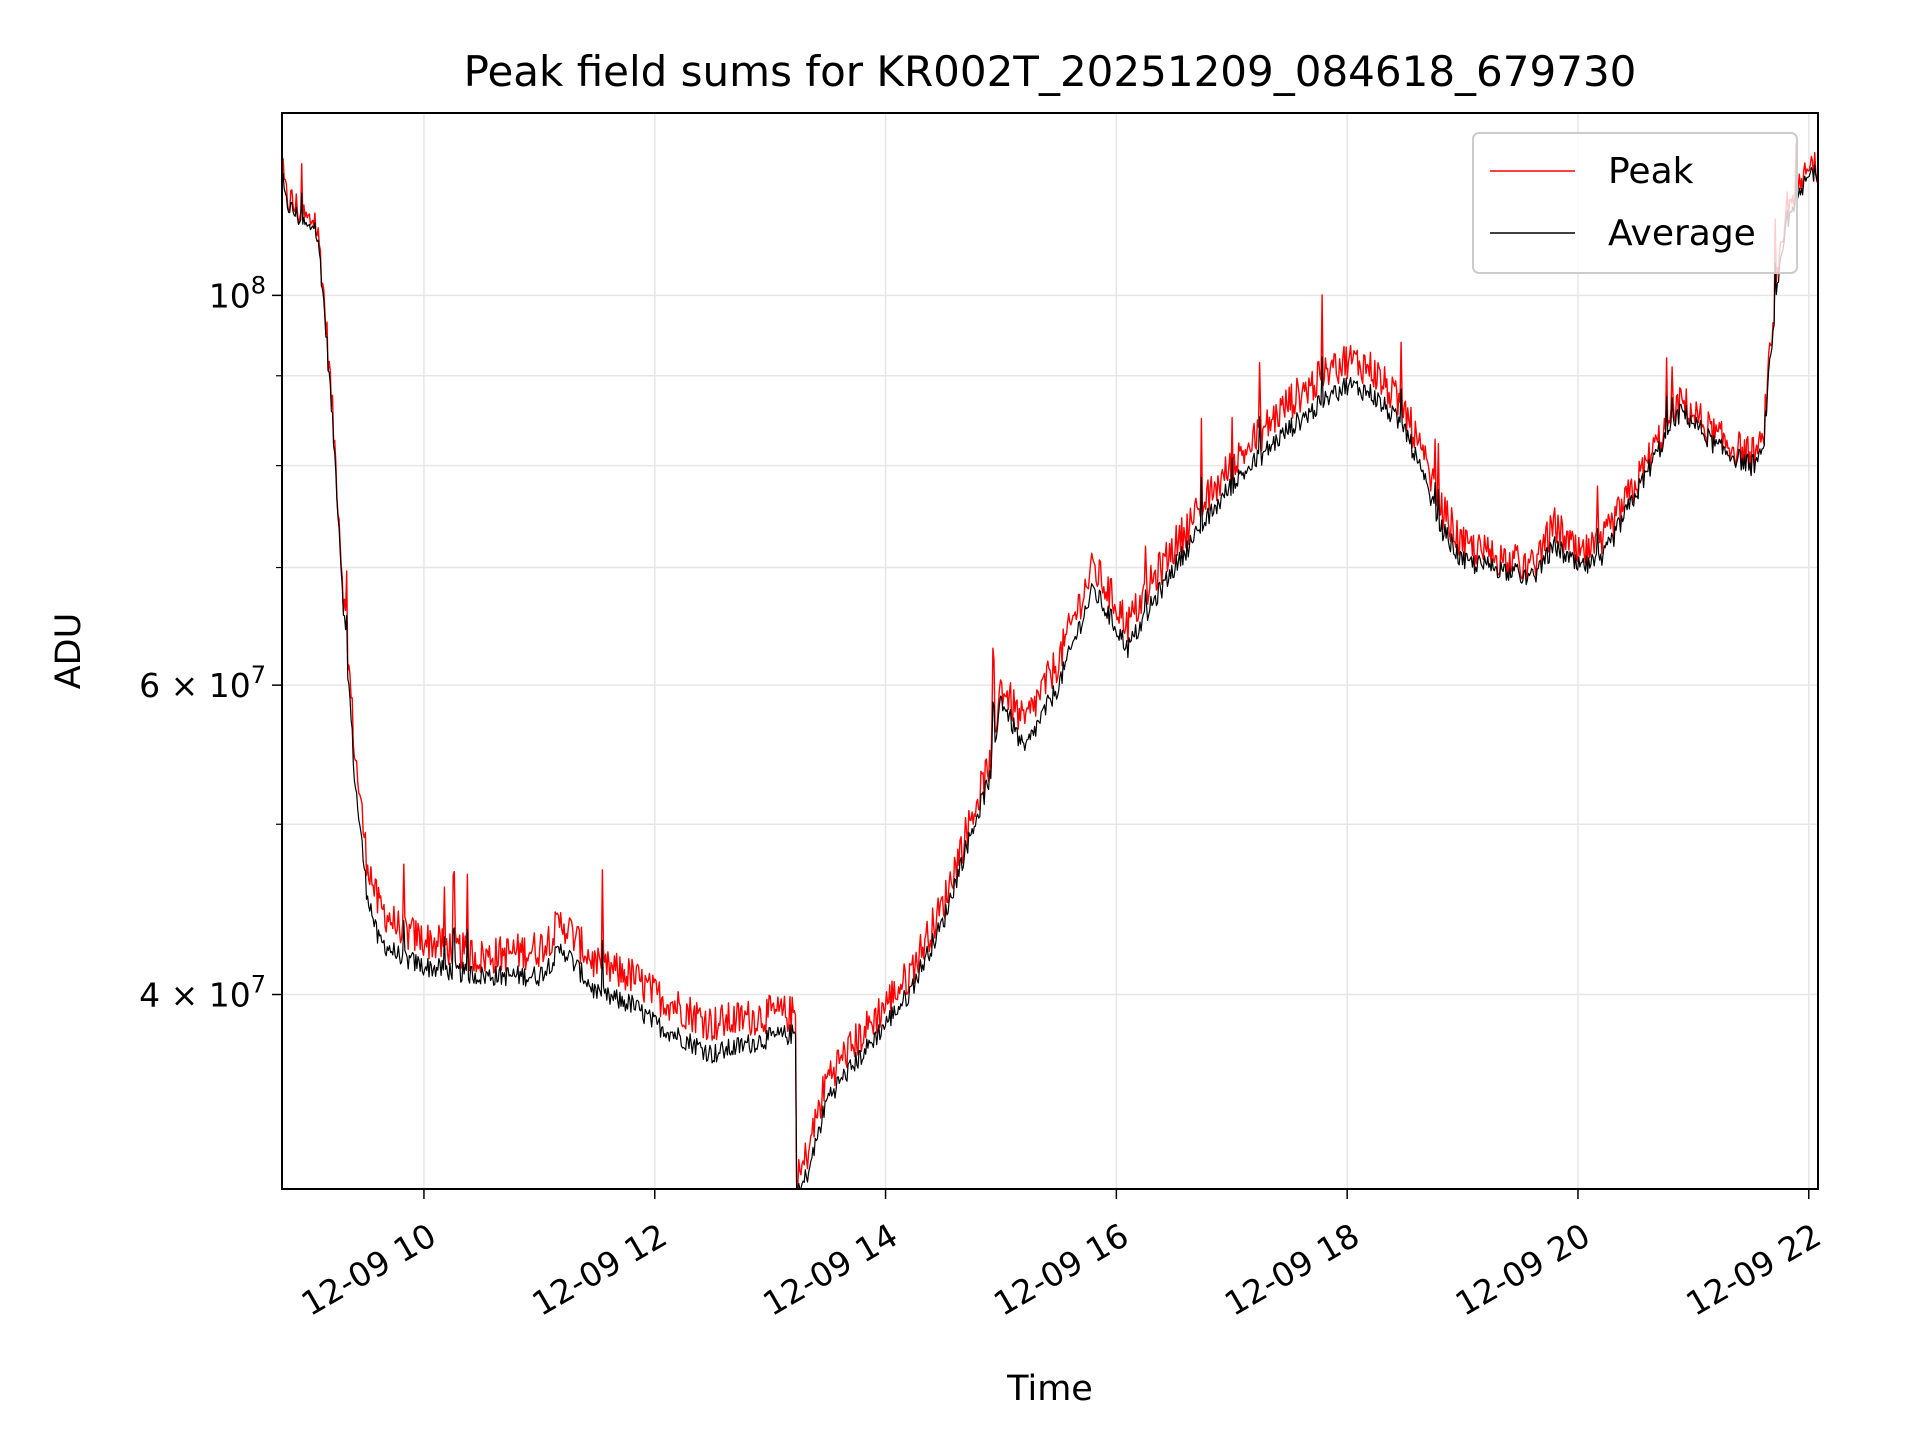 This screenshot has height=1440, width=1920. What do you see at coordinates (202, 683) in the screenshot?
I see `y-tick-label: 6 × 107` at bounding box center [202, 683].